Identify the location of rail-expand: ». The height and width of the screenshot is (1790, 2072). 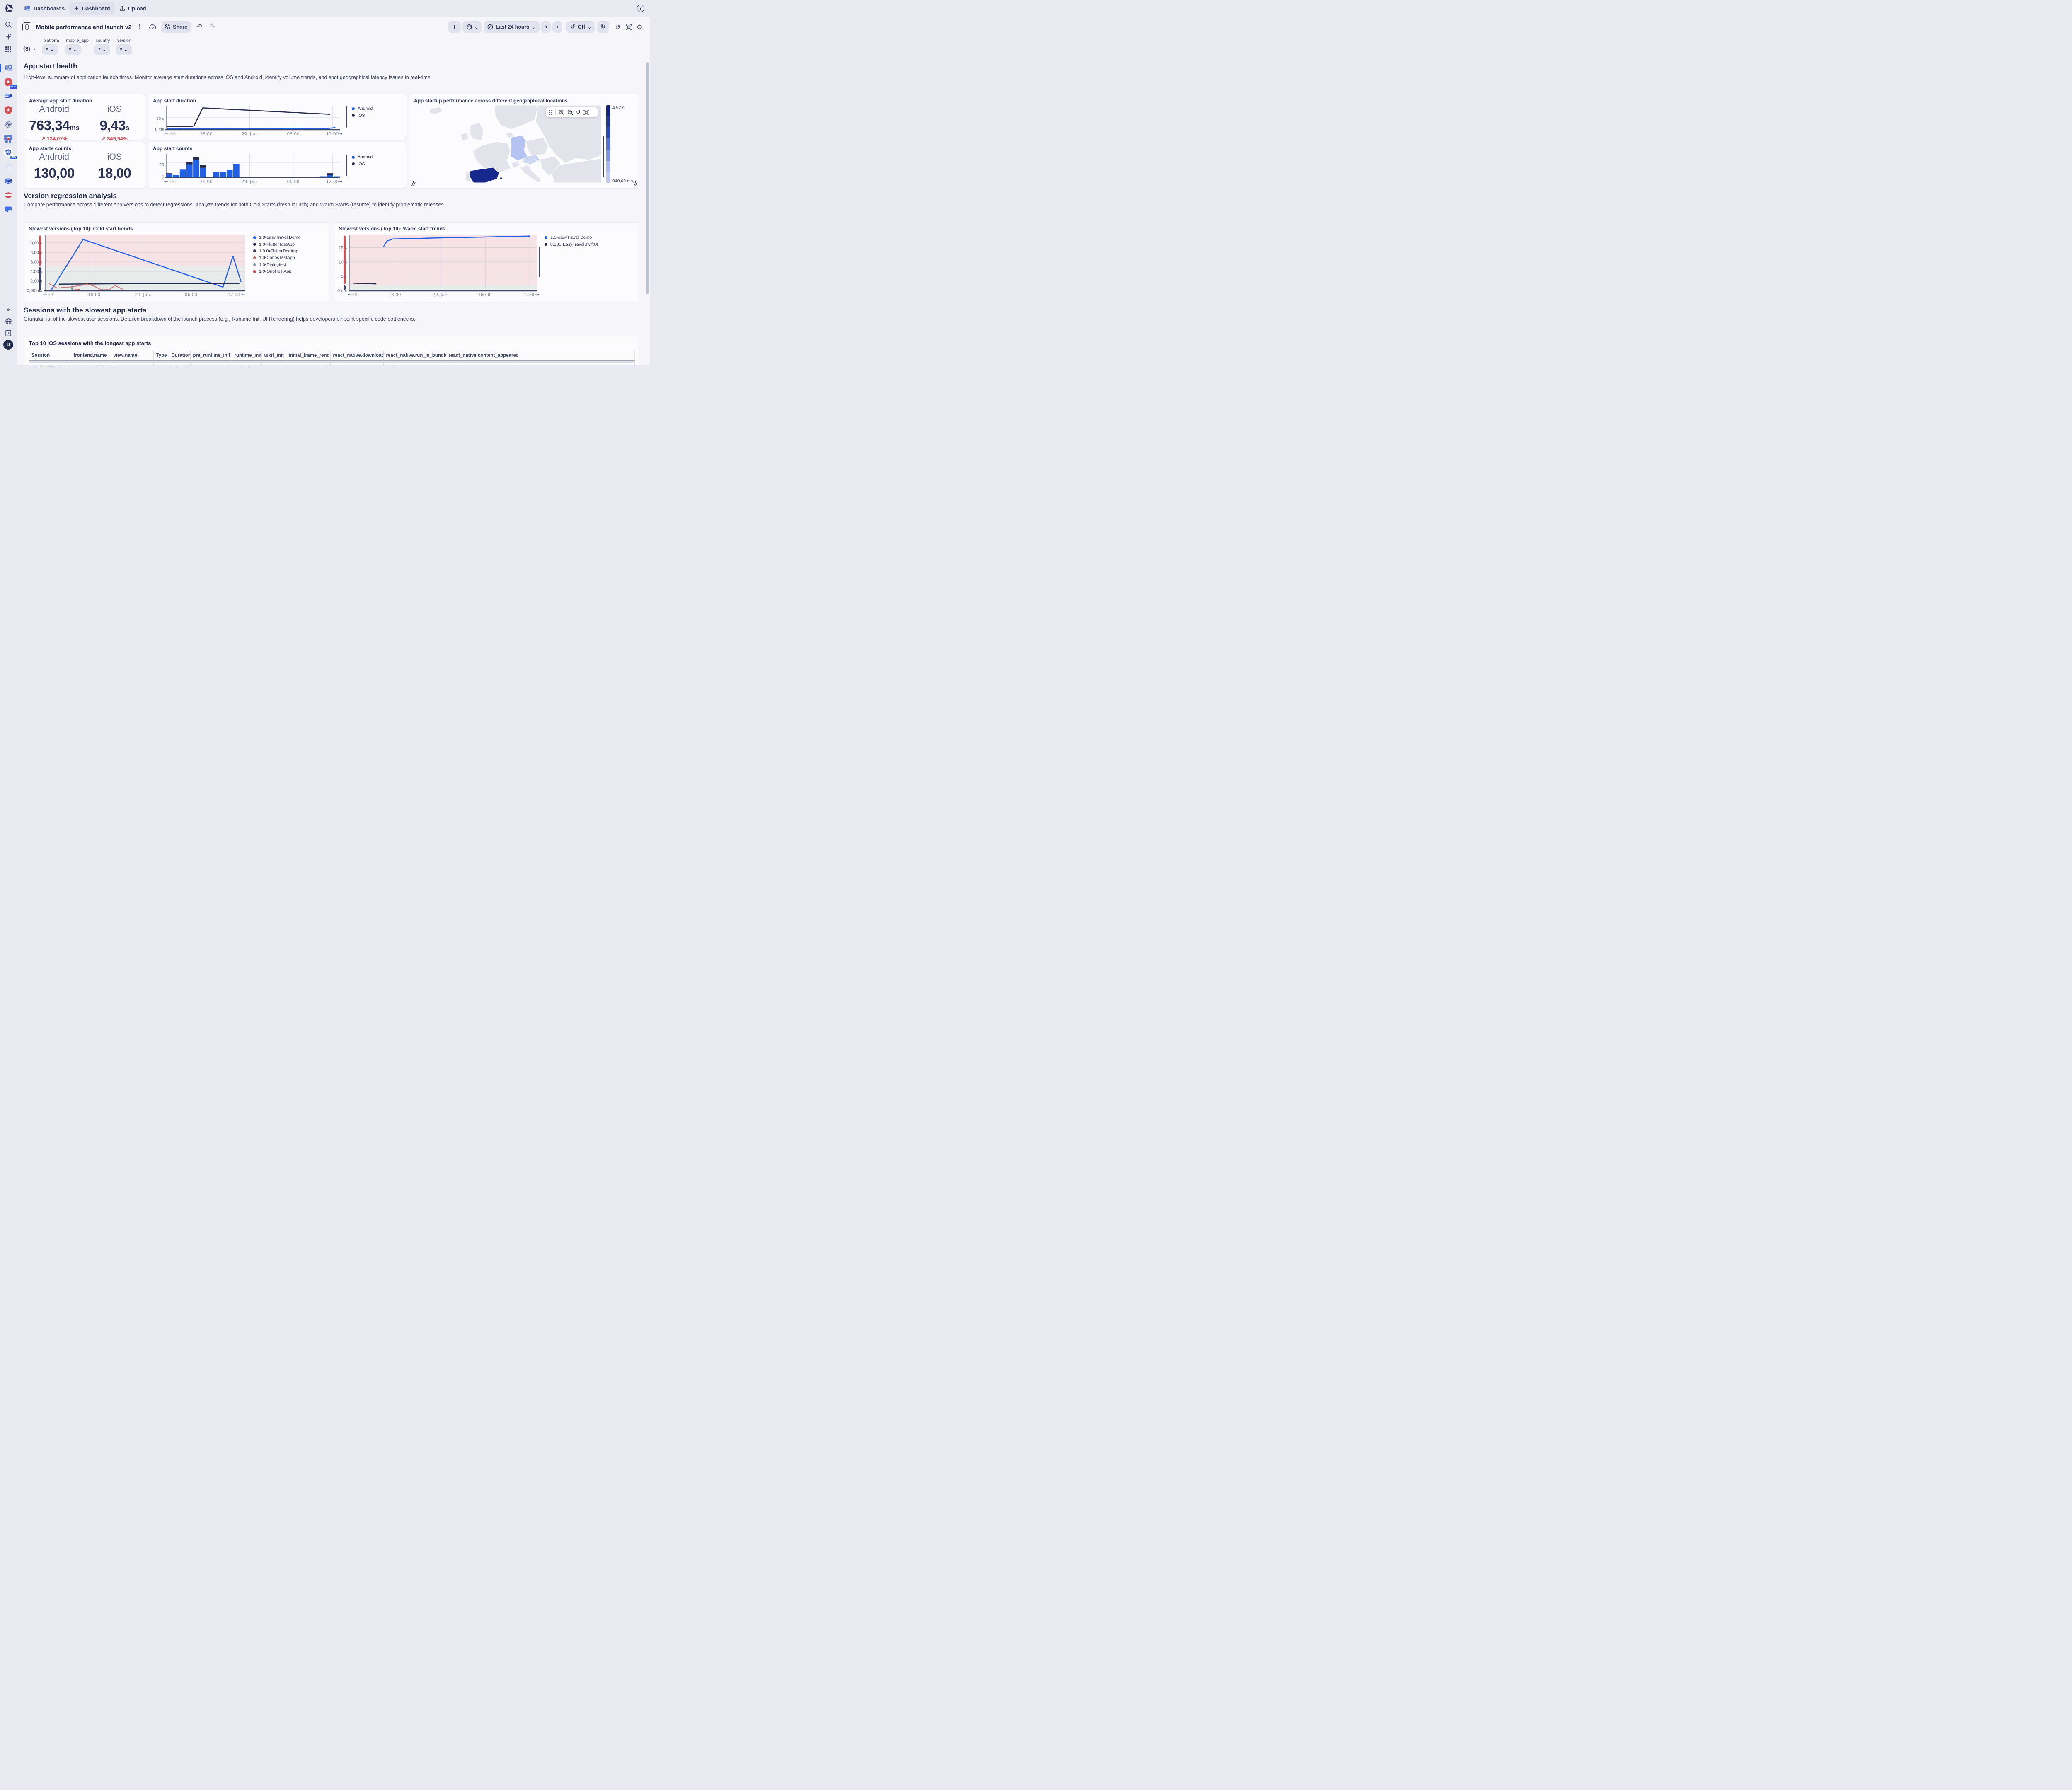
(8, 310).